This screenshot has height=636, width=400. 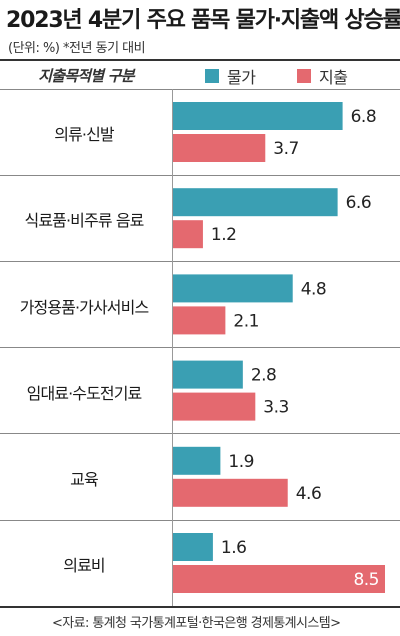 I want to click on value-label-spending-household: 2.1, so click(x=246, y=321).